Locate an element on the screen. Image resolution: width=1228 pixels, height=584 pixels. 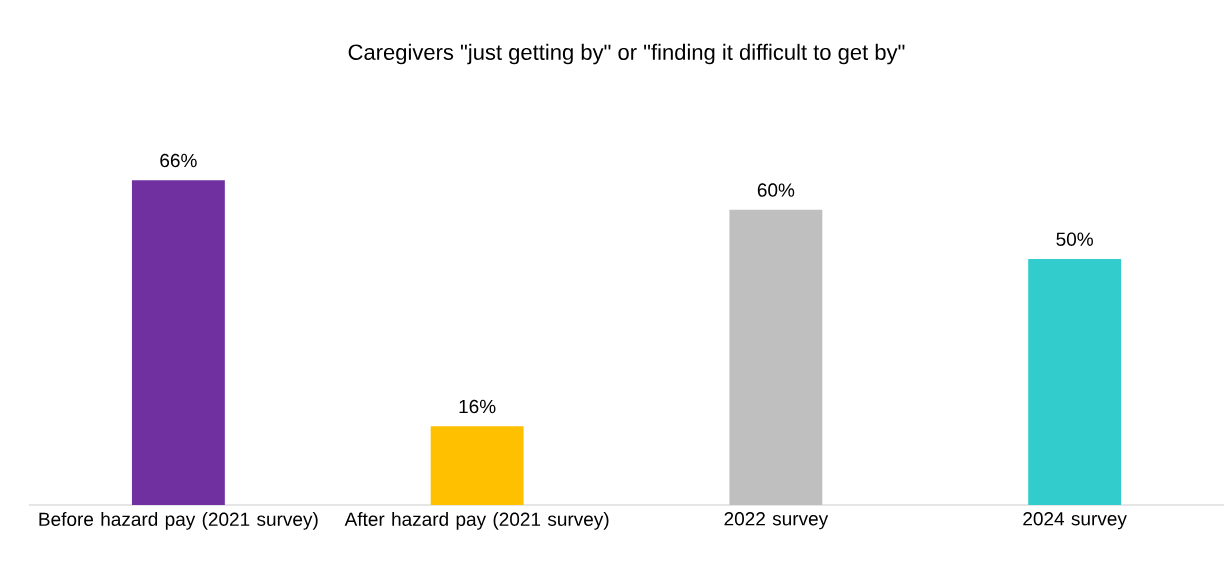
data-label: 16% is located at coordinates (477, 406).